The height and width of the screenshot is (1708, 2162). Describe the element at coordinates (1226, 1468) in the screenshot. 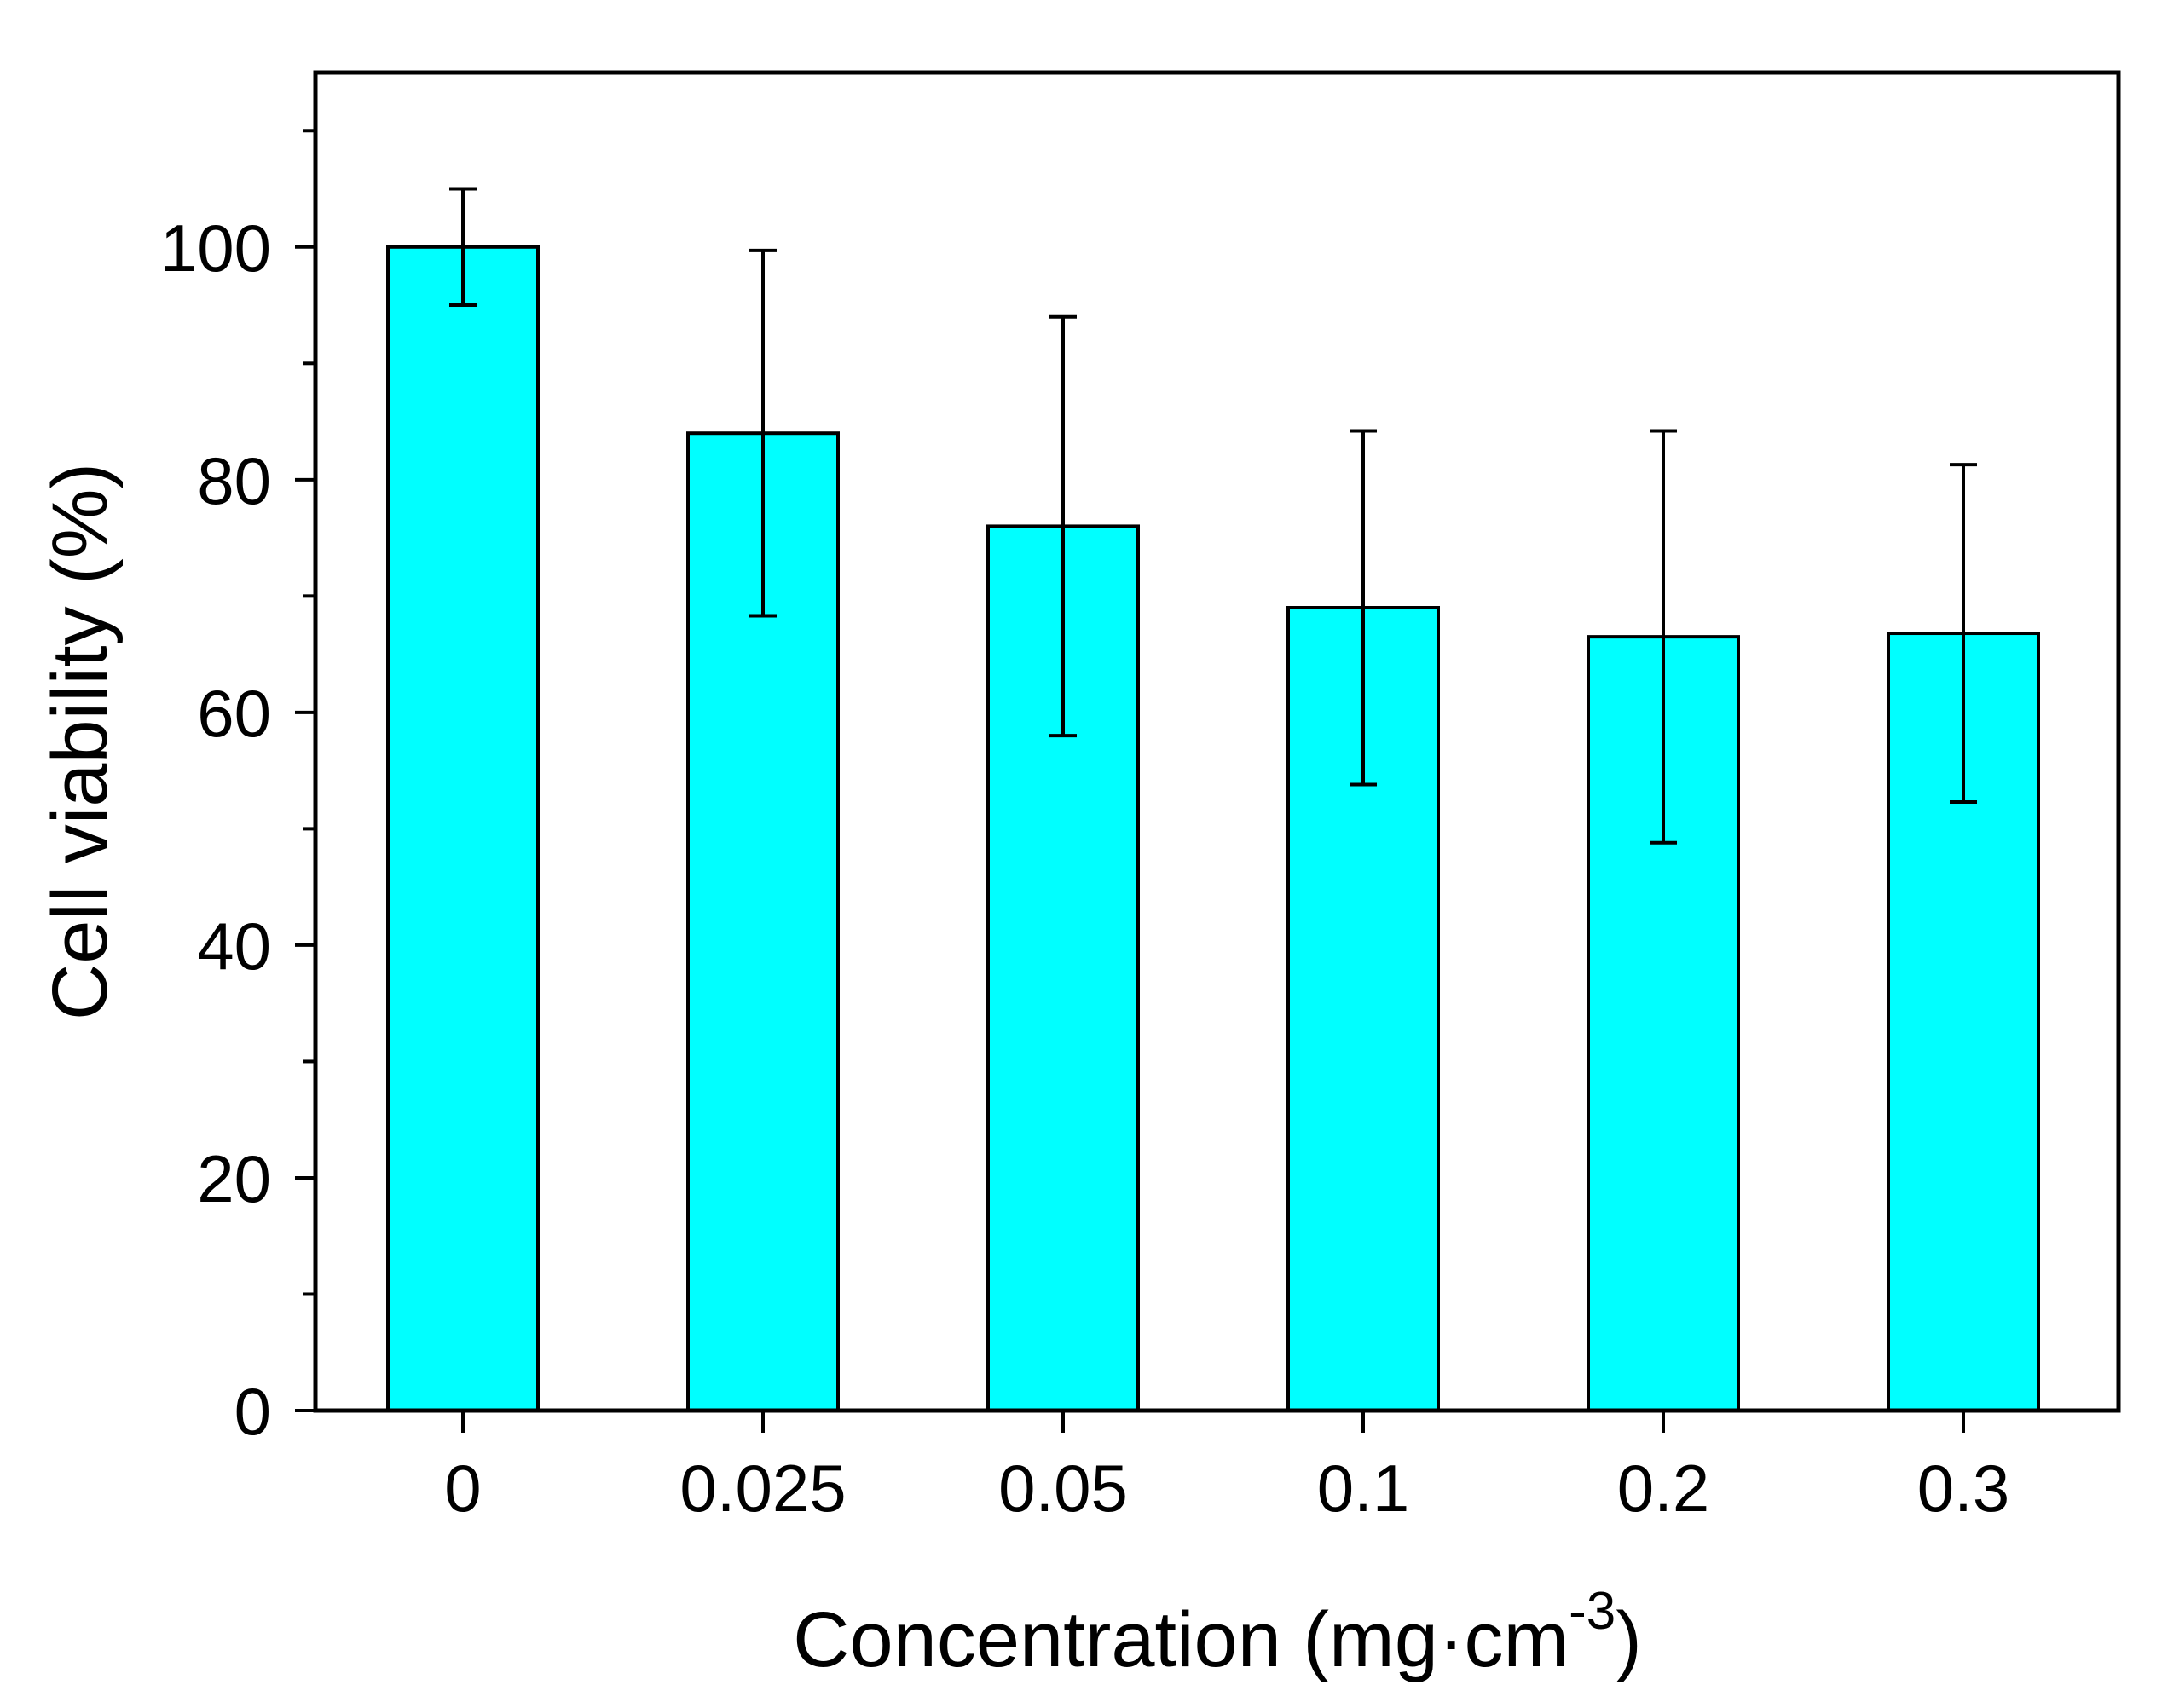

I see `x-axis: 0 0.025 0.05 0.1 0.2 0.3` at that location.